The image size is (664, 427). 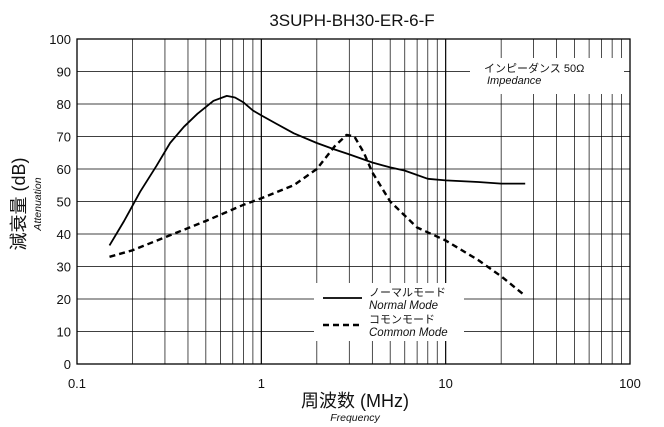 What do you see at coordinates (402, 320) in the screenshot?
I see `legend-label-common: コモンモード` at bounding box center [402, 320].